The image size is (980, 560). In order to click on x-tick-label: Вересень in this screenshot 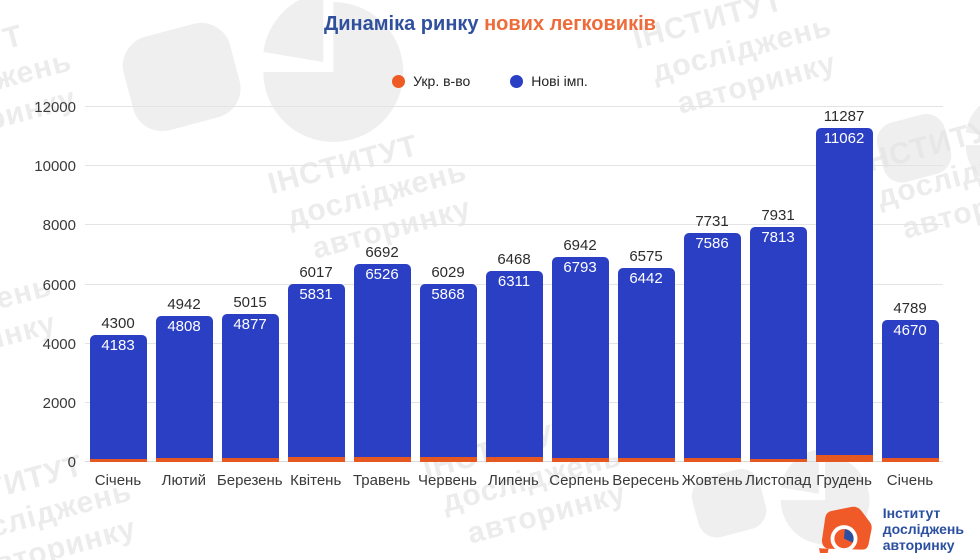, I will do `click(646, 480)`.